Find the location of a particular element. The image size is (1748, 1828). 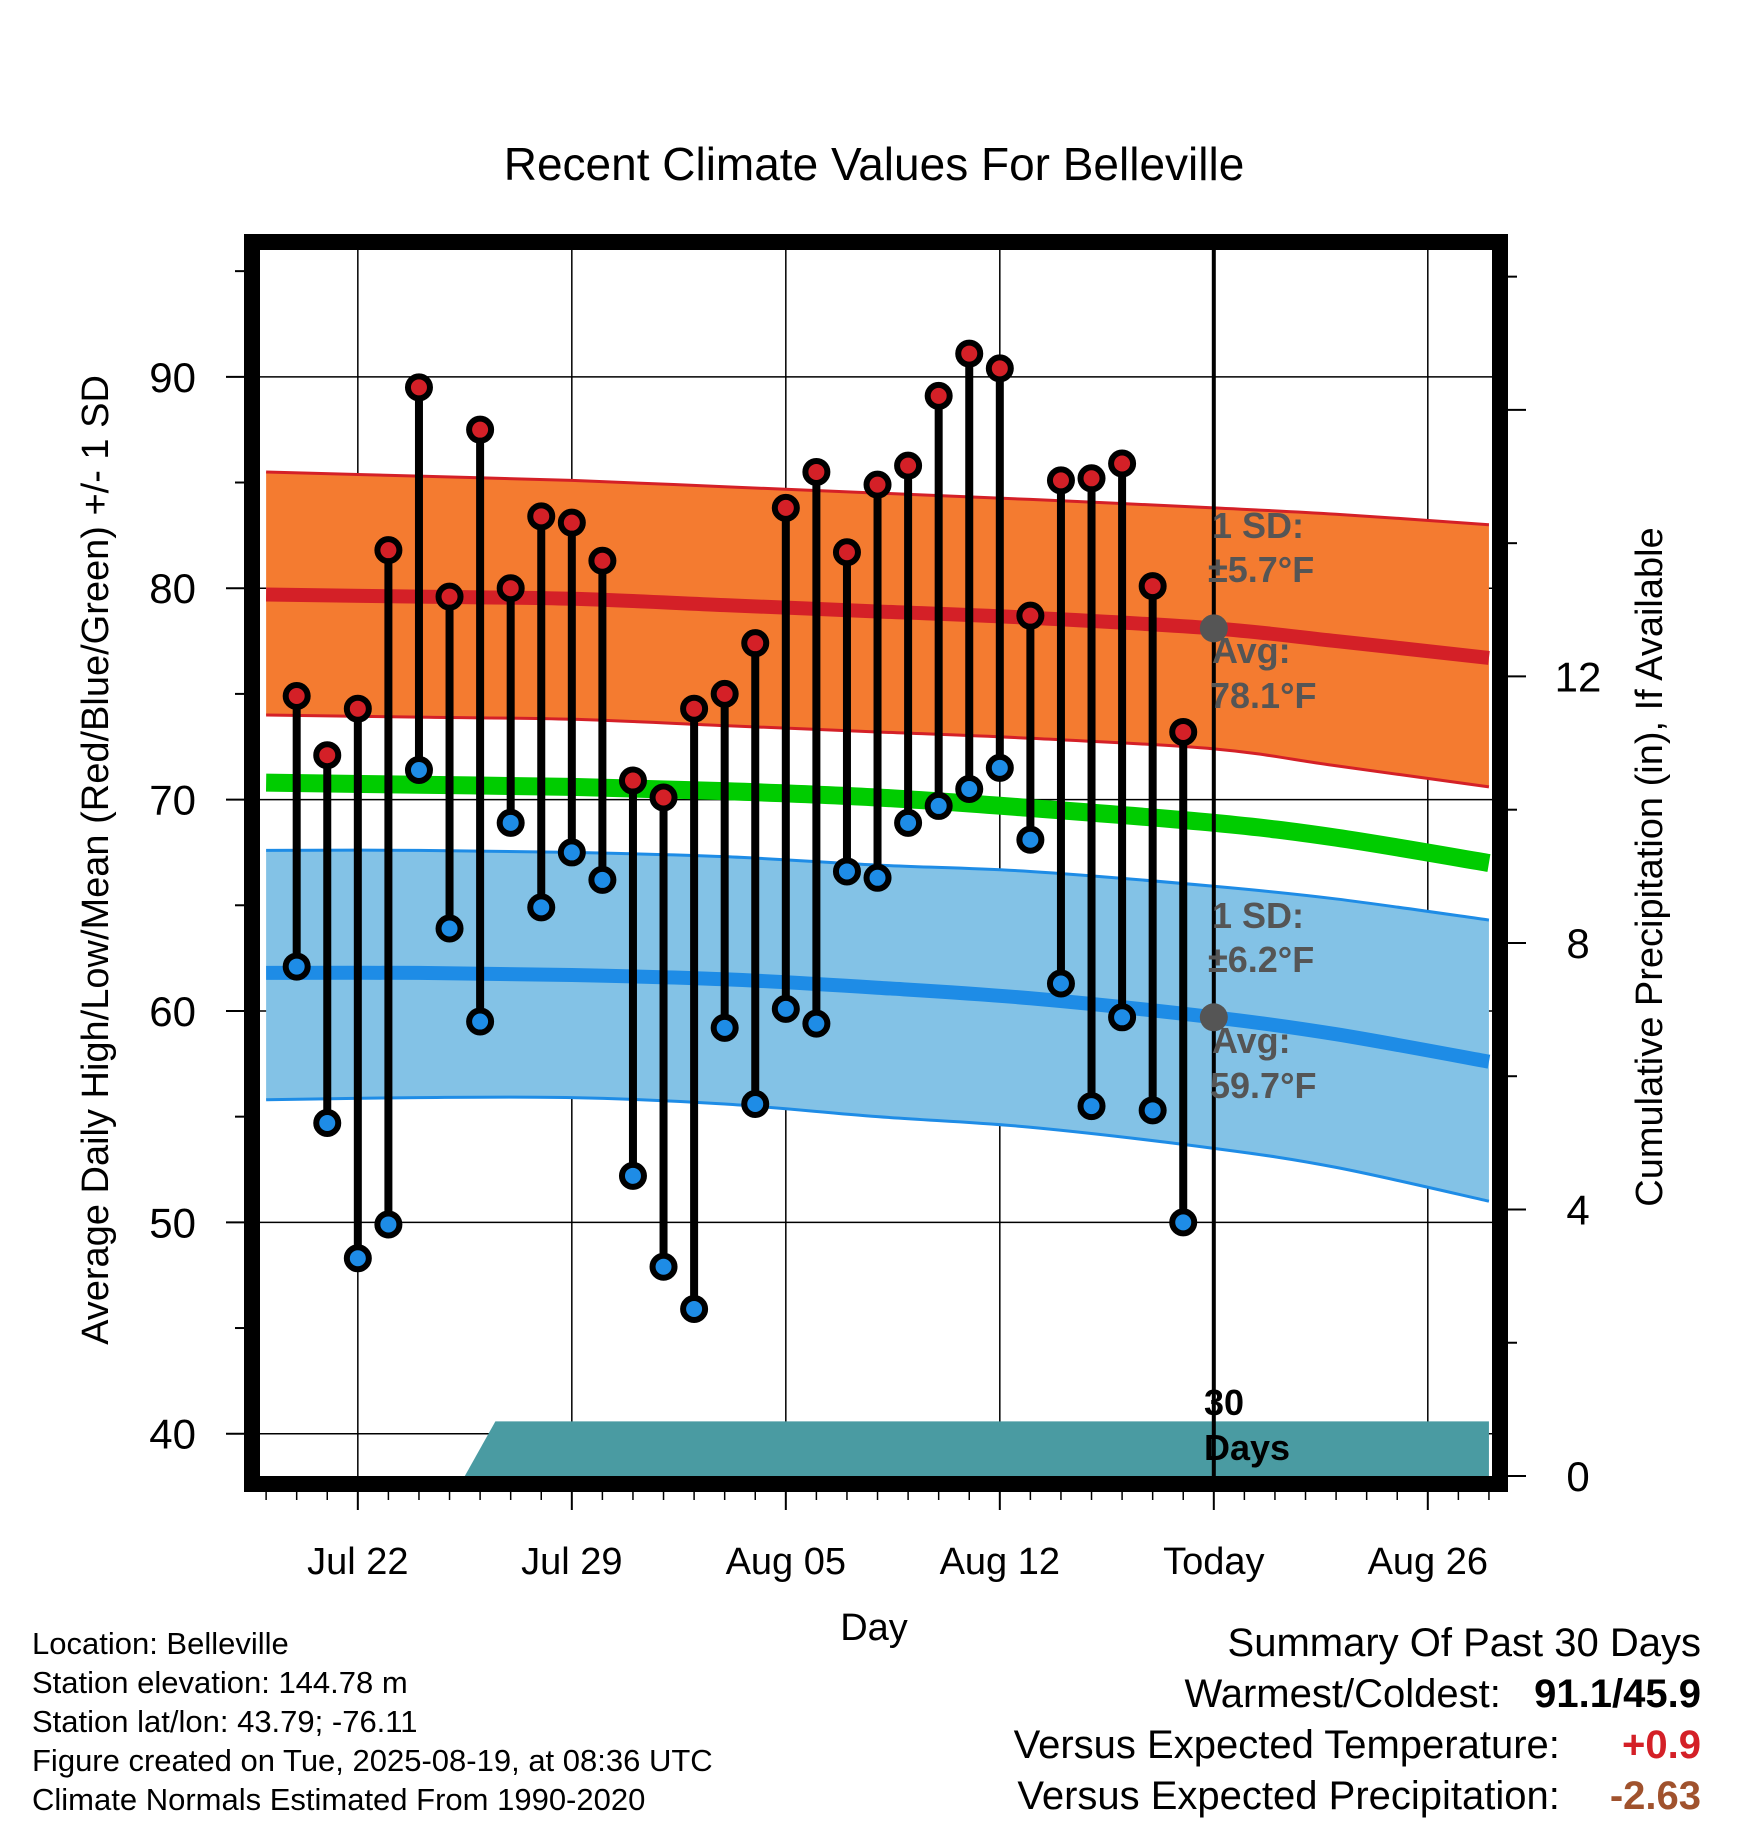

y2-tick-label: 0 is located at coordinates (1577, 1476).